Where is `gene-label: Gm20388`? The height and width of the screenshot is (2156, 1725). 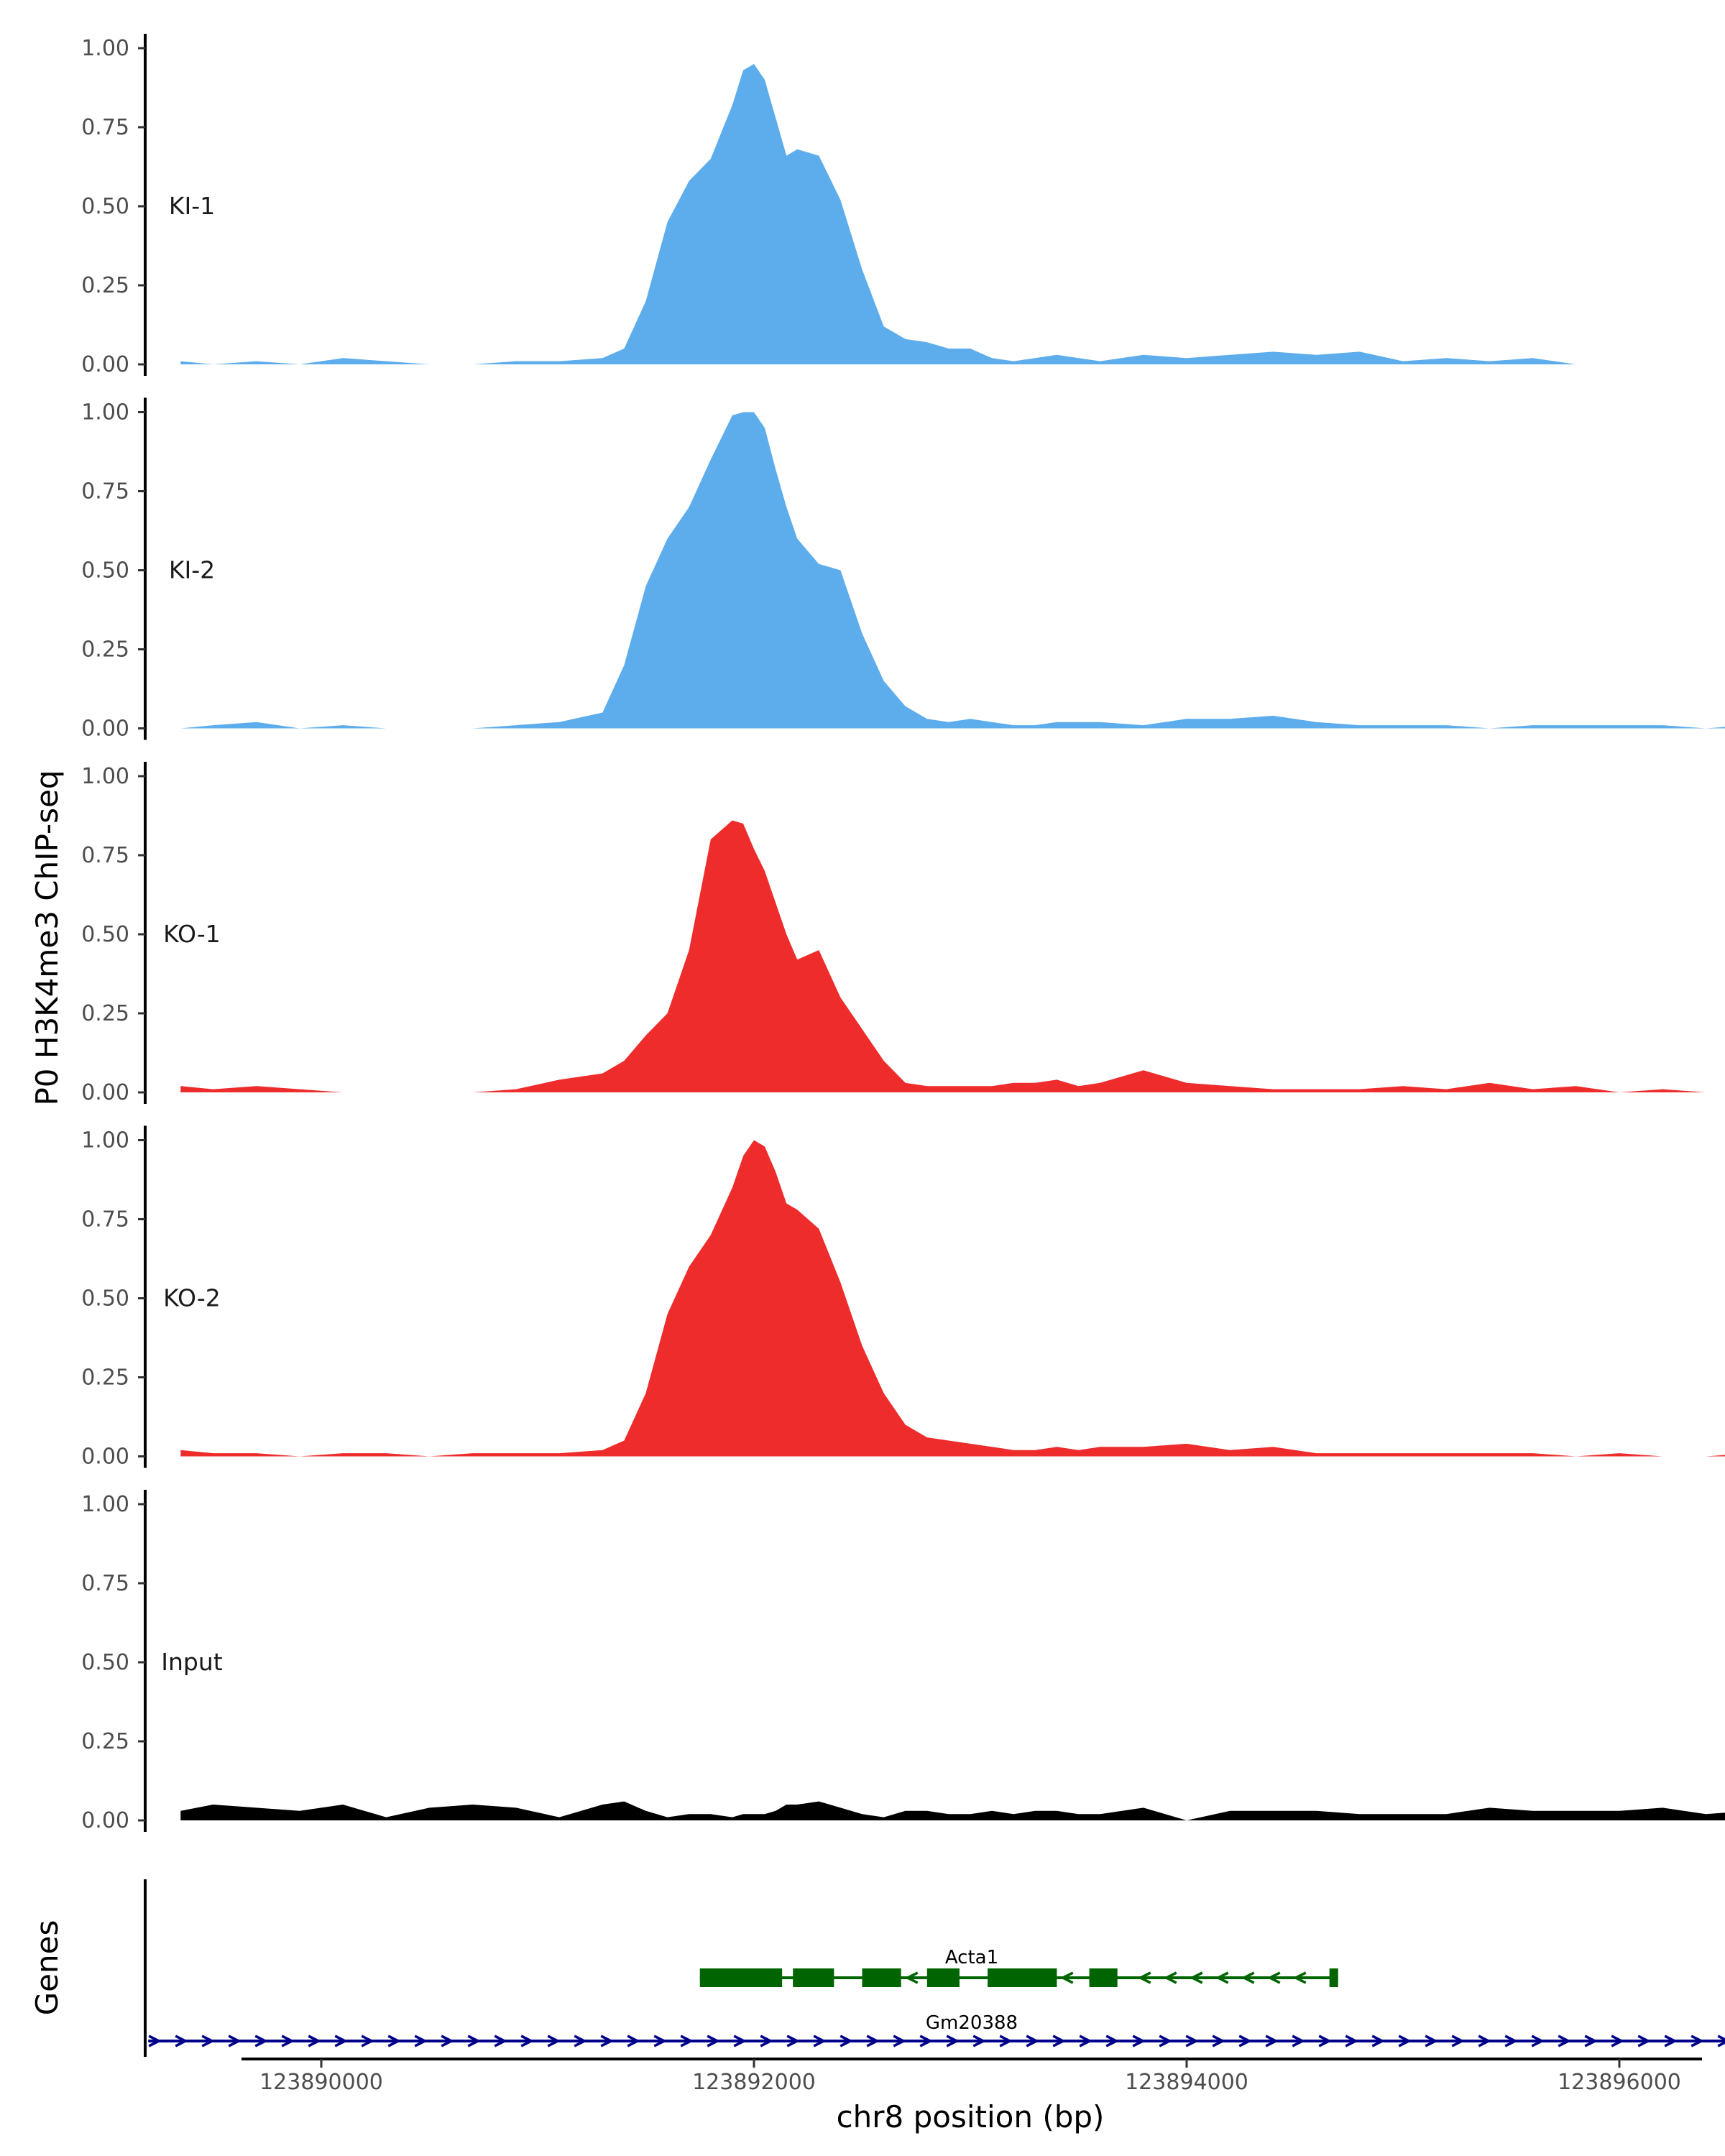
gene-label: Gm20388 is located at coordinates (972, 2023).